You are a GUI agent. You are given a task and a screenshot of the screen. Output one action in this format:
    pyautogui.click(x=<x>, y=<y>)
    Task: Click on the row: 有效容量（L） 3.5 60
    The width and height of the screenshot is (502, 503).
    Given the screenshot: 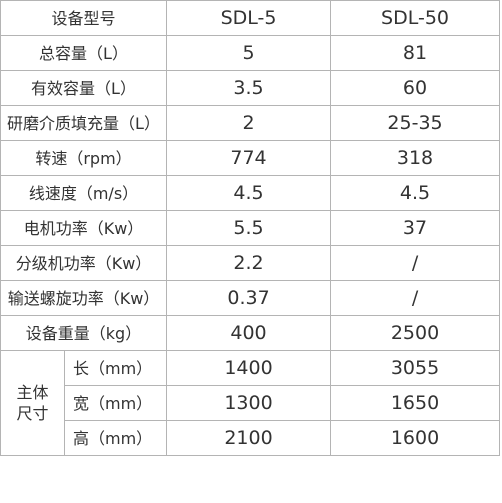 What is the action you would take?
    pyautogui.click(x=250, y=88)
    